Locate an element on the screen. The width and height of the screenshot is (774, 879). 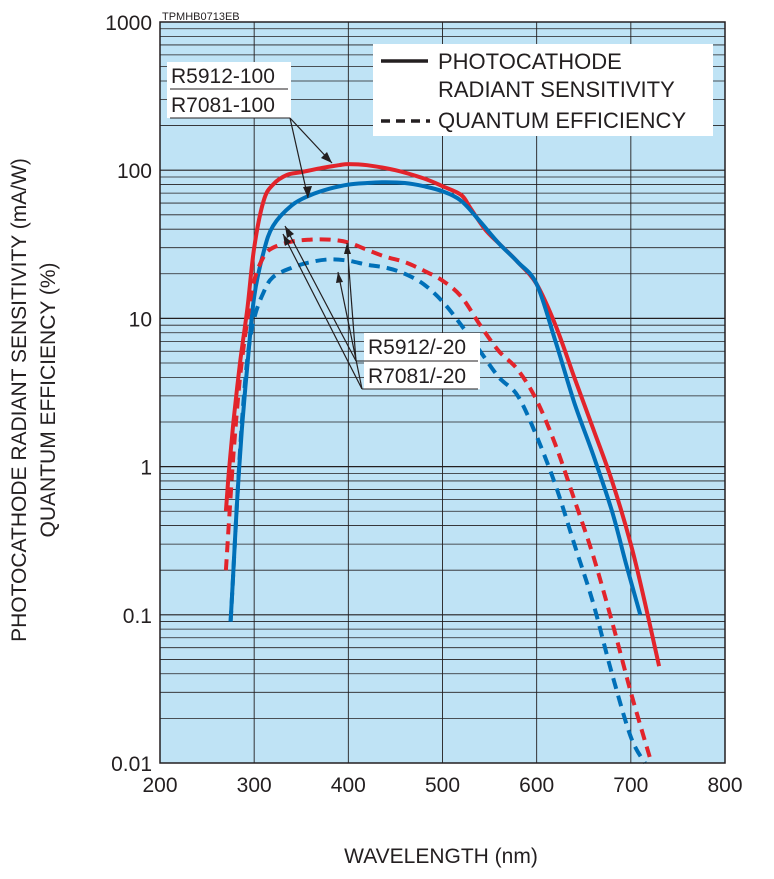
radiant-arrowhead-red is located at coordinates (326, 157).